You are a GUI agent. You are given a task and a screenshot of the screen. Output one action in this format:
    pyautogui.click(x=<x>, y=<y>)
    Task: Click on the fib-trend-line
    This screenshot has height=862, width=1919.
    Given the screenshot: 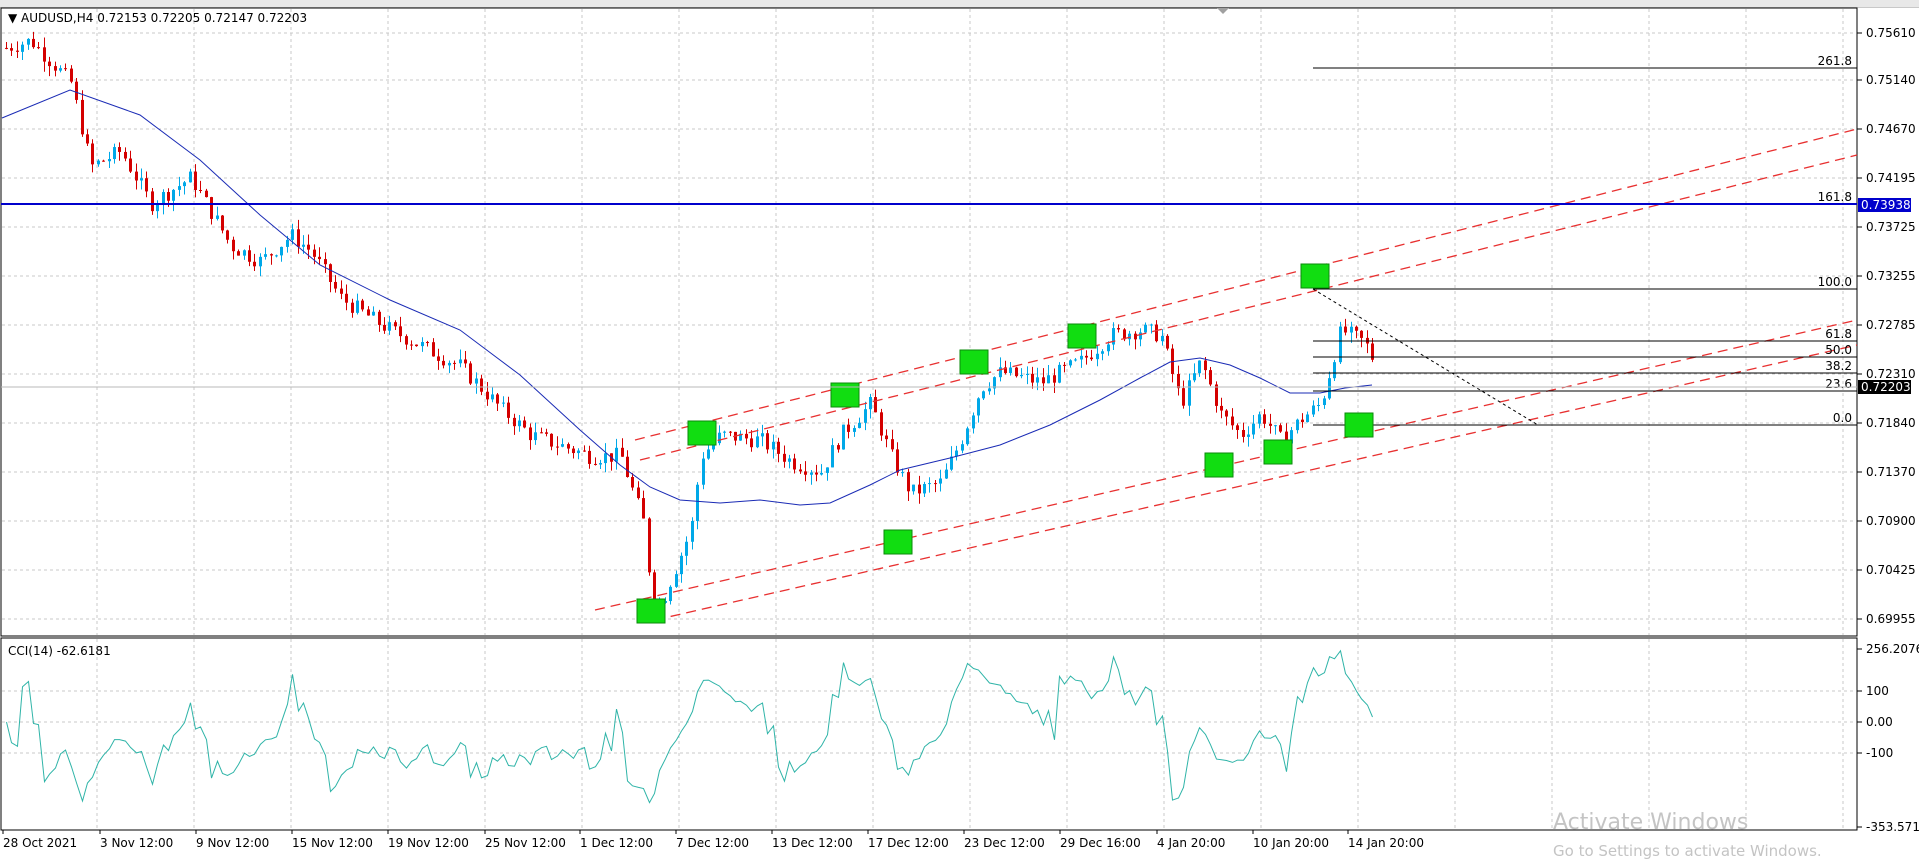 What is the action you would take?
    pyautogui.click(x=1425, y=357)
    